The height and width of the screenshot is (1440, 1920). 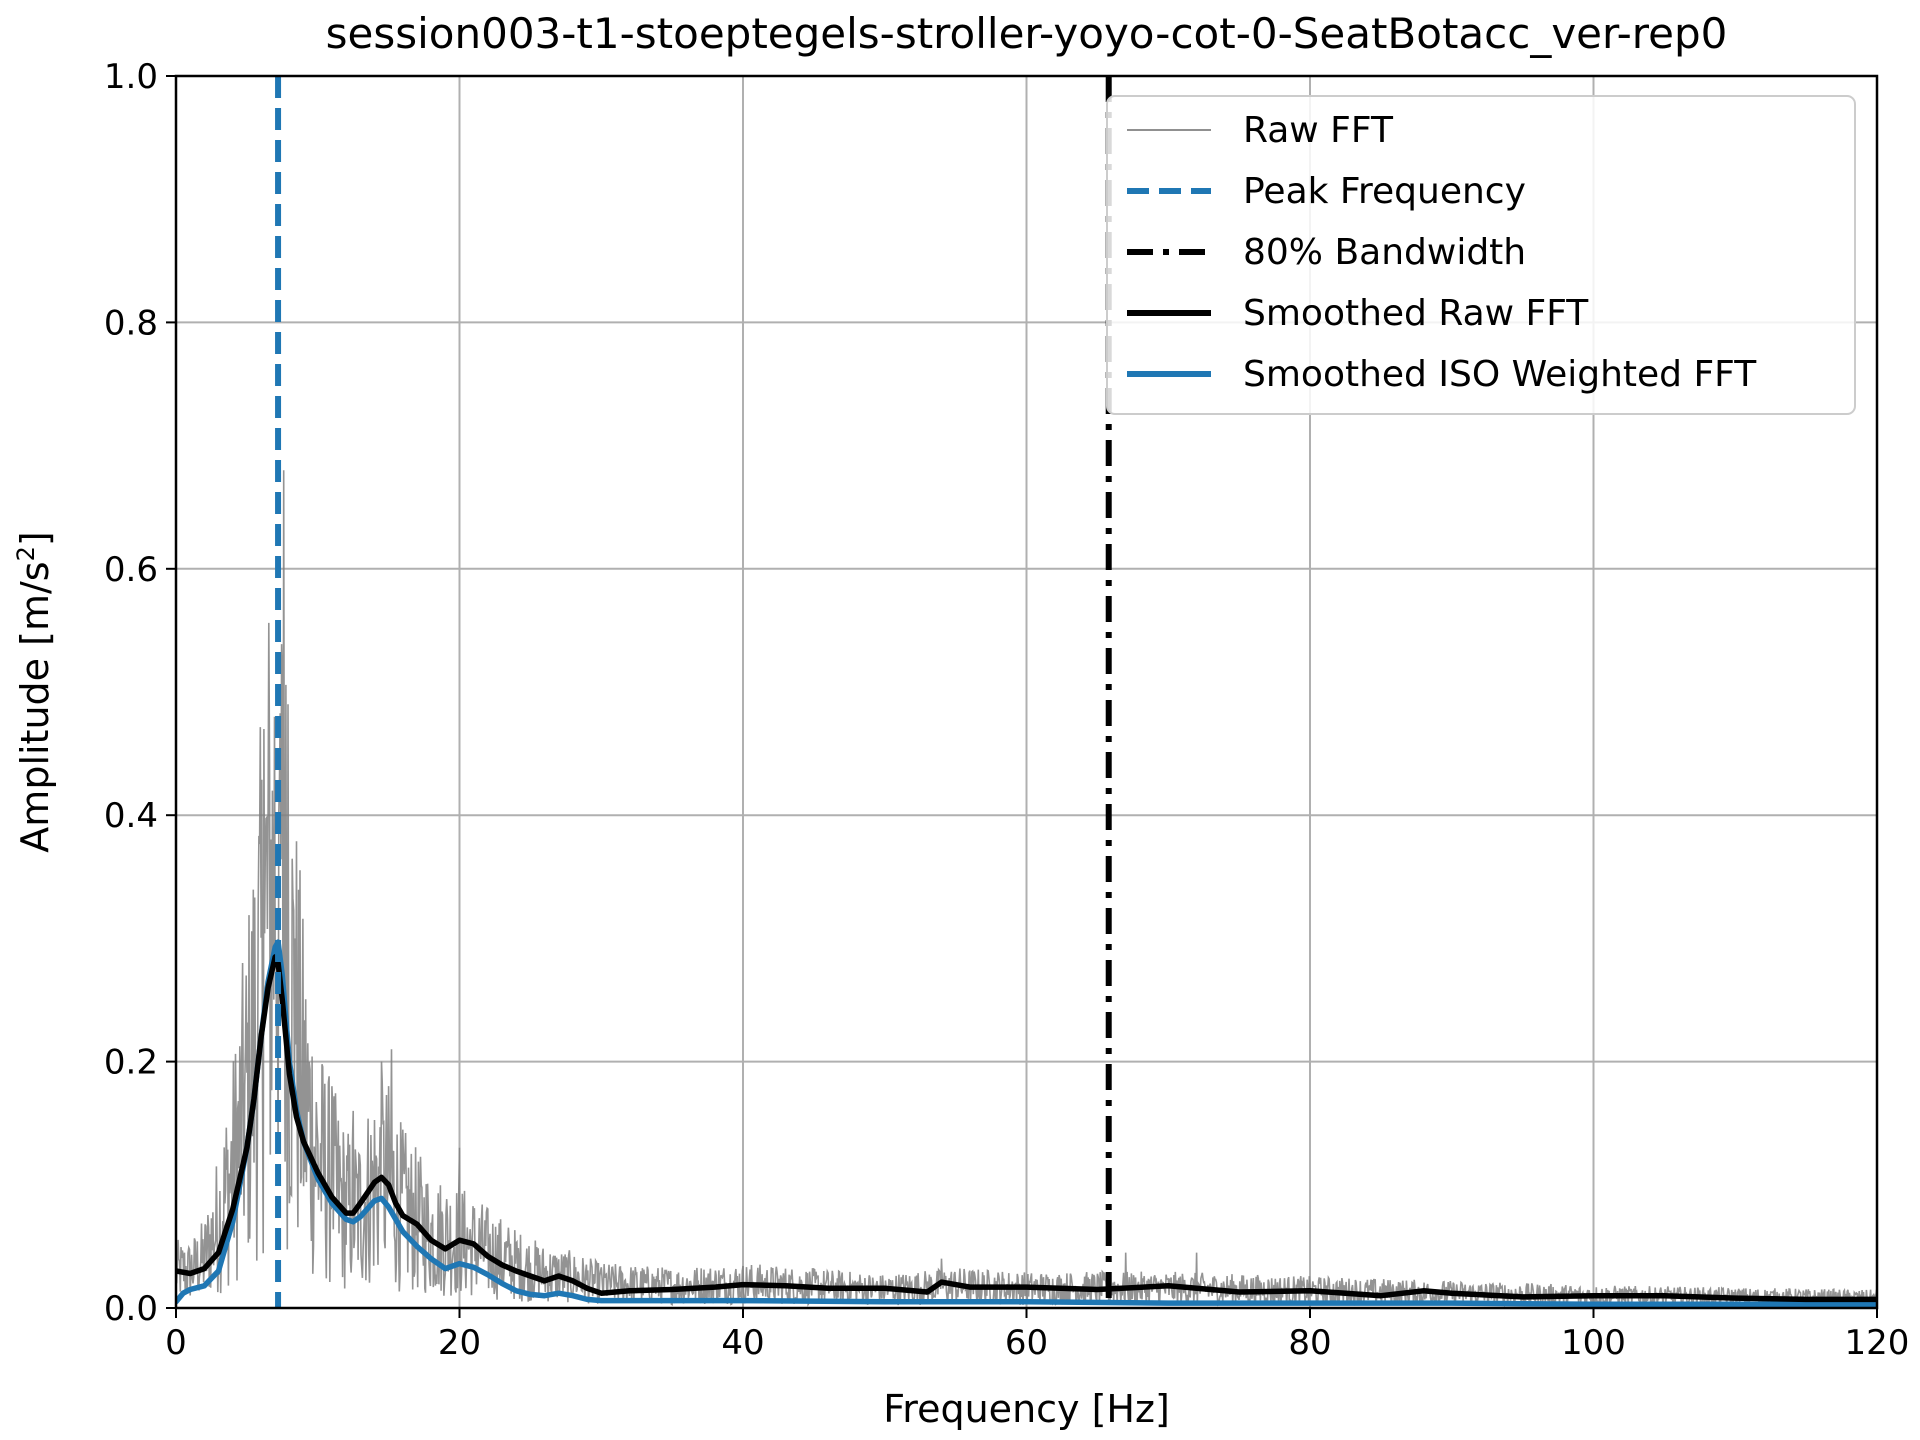 I want to click on y-tick-label: 1.0, so click(x=131, y=77).